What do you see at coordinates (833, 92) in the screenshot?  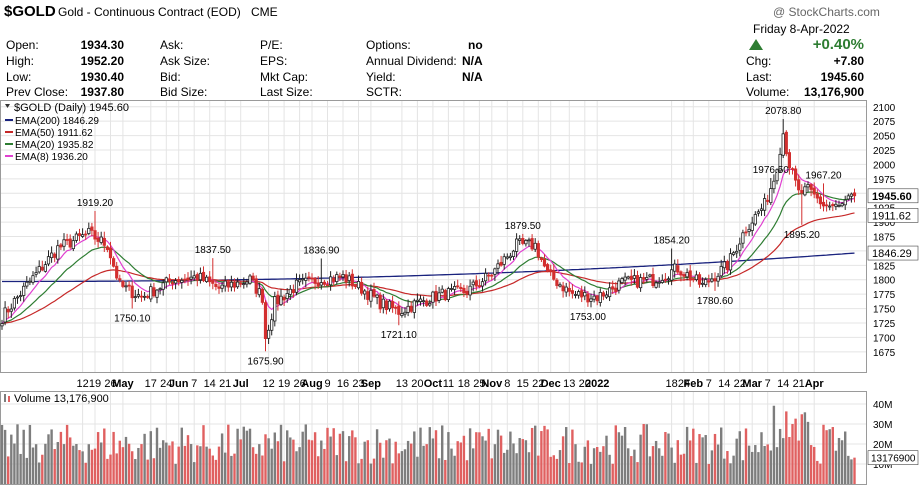 I see `volume-value: 13,176,900` at bounding box center [833, 92].